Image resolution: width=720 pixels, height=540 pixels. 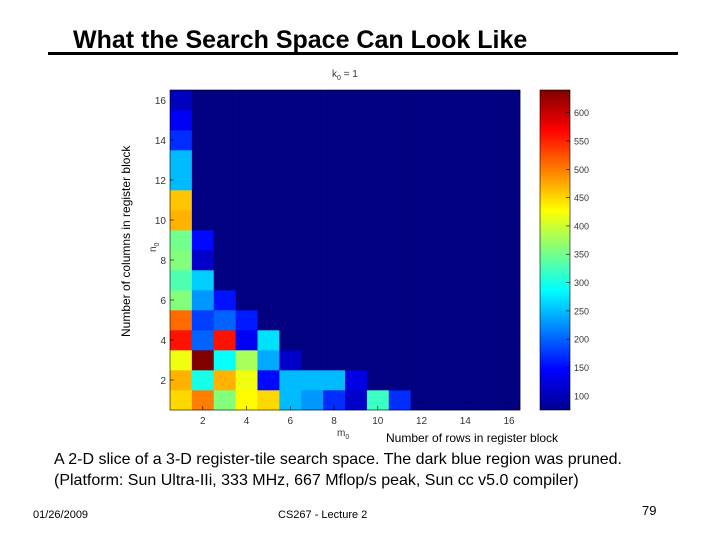 I want to click on y-tick-label: 16, so click(x=161, y=101).